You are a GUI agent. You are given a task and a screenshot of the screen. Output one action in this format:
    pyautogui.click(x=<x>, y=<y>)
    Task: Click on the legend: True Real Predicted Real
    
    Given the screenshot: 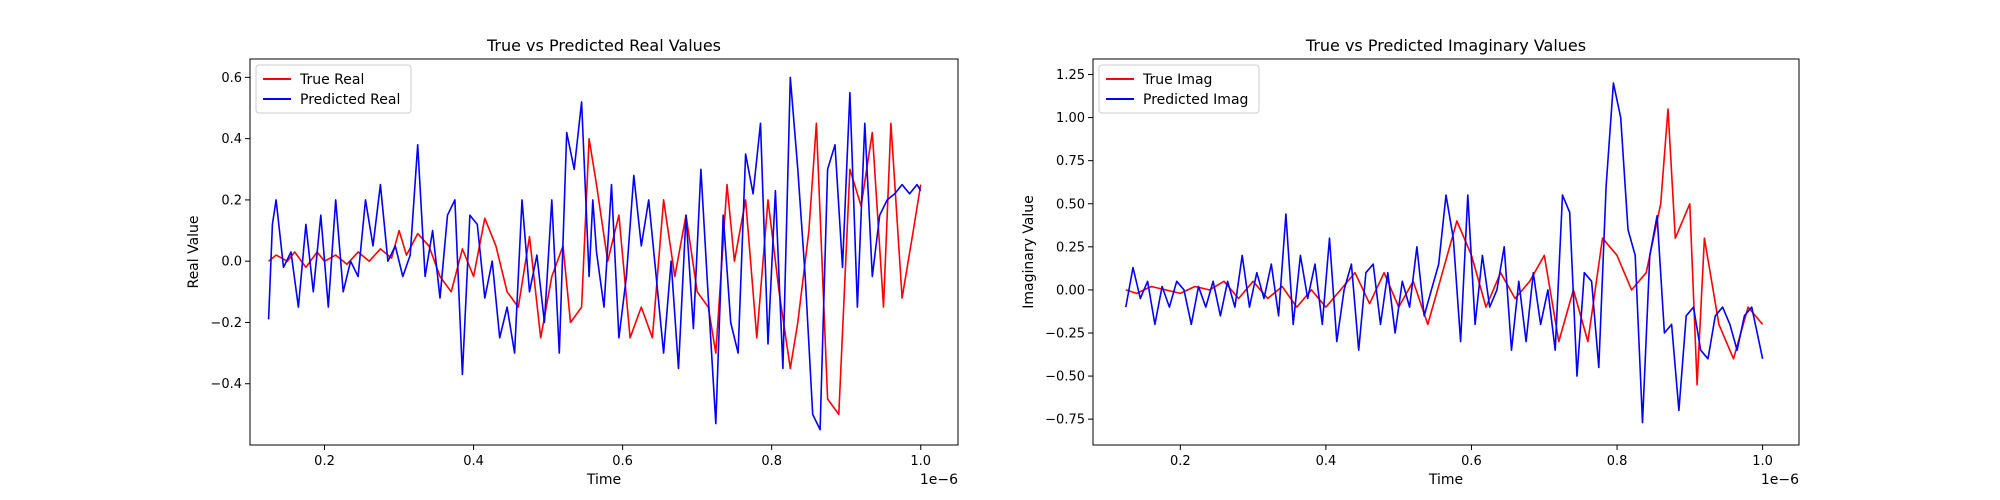 What is the action you would take?
    pyautogui.click(x=333, y=89)
    